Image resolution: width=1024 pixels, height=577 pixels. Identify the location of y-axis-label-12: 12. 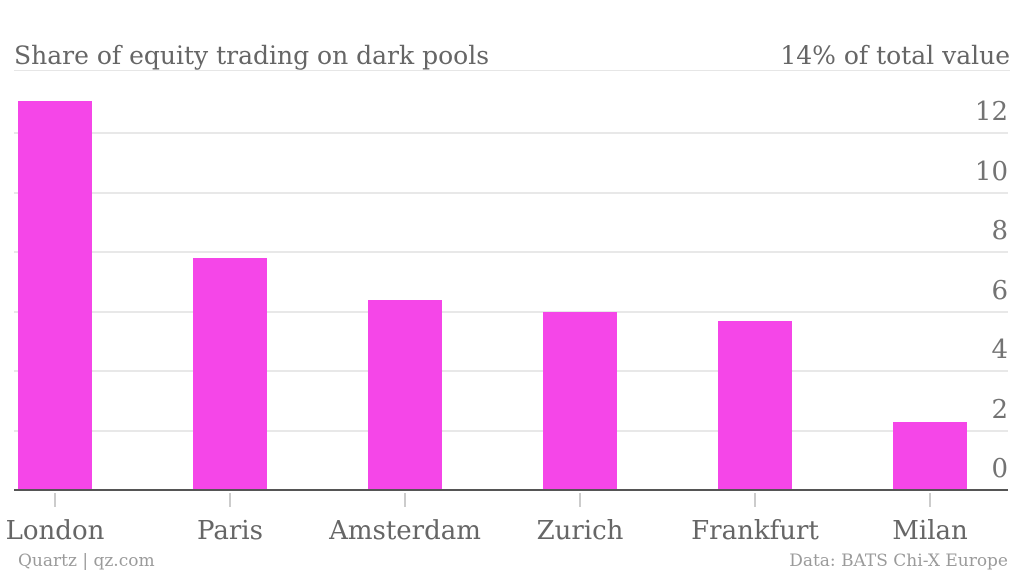
(991, 112).